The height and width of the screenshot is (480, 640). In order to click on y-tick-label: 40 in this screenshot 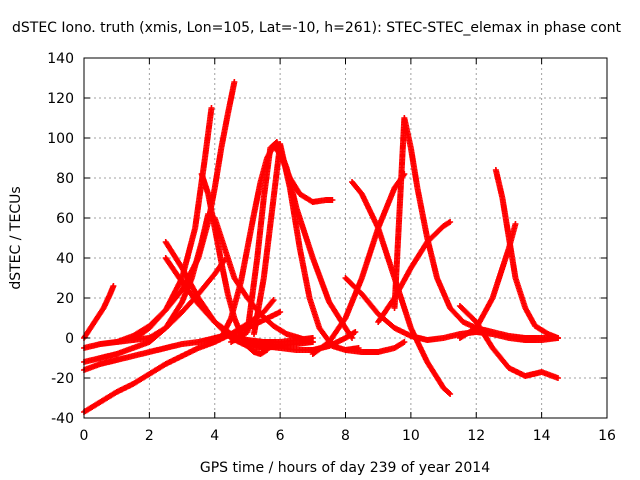, I will do `click(65, 259)`.